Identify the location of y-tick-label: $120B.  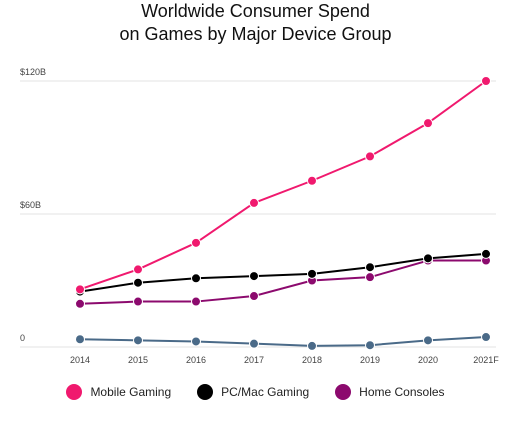
(33, 72).